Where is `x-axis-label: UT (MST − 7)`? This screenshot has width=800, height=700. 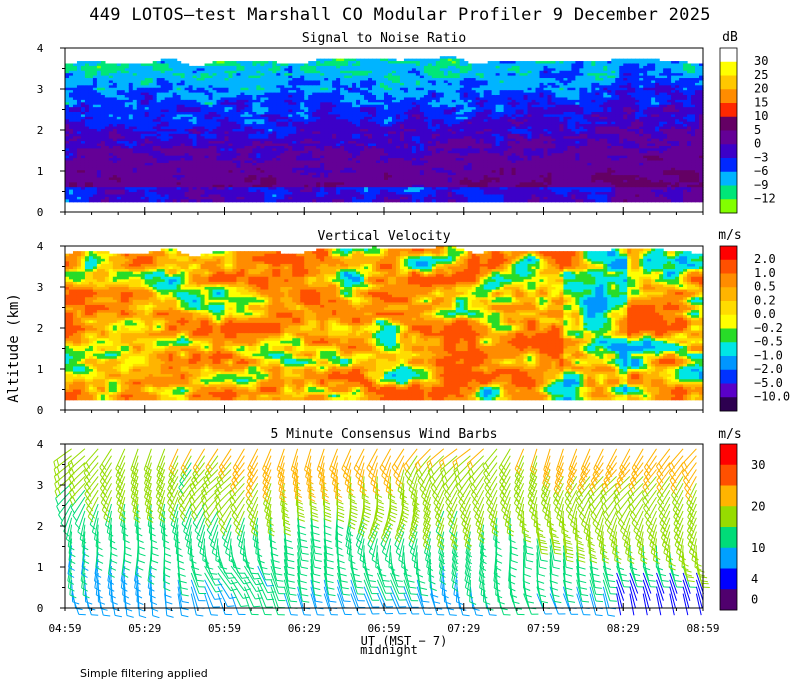
x-axis-label: UT (MST − 7) is located at coordinates (404, 641).